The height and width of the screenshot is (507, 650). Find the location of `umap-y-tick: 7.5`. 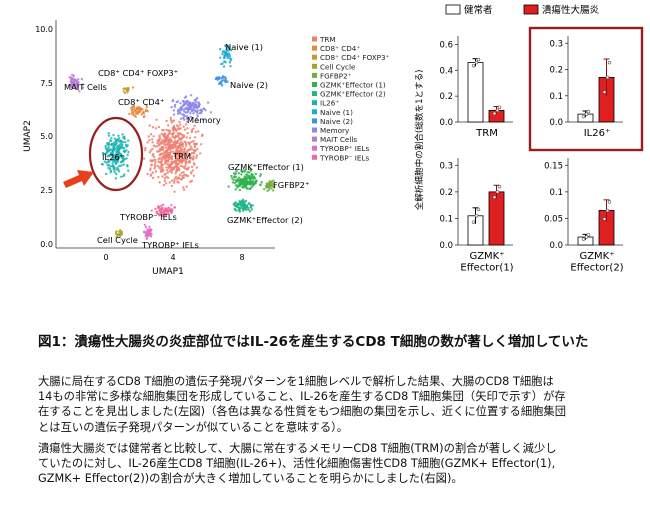

umap-y-tick: 7.5 is located at coordinates (46, 83).